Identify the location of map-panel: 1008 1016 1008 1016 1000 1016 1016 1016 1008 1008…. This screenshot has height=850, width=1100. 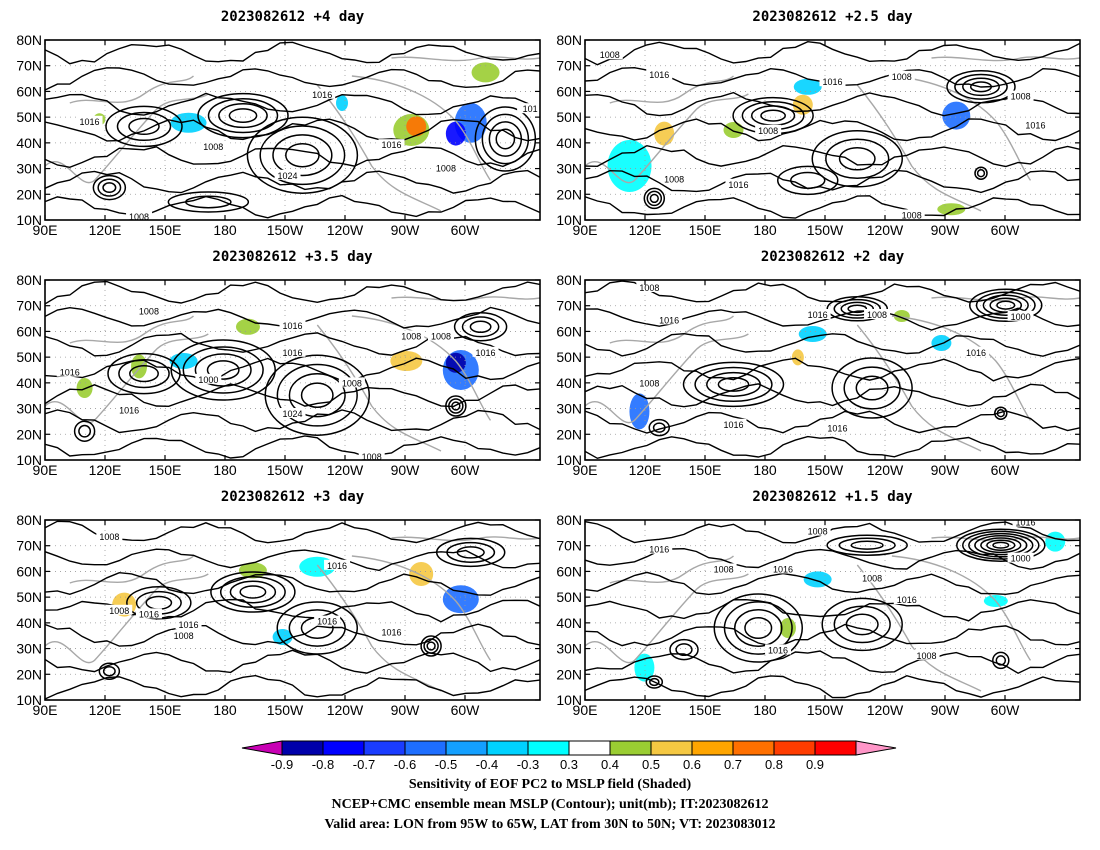
(818, 603).